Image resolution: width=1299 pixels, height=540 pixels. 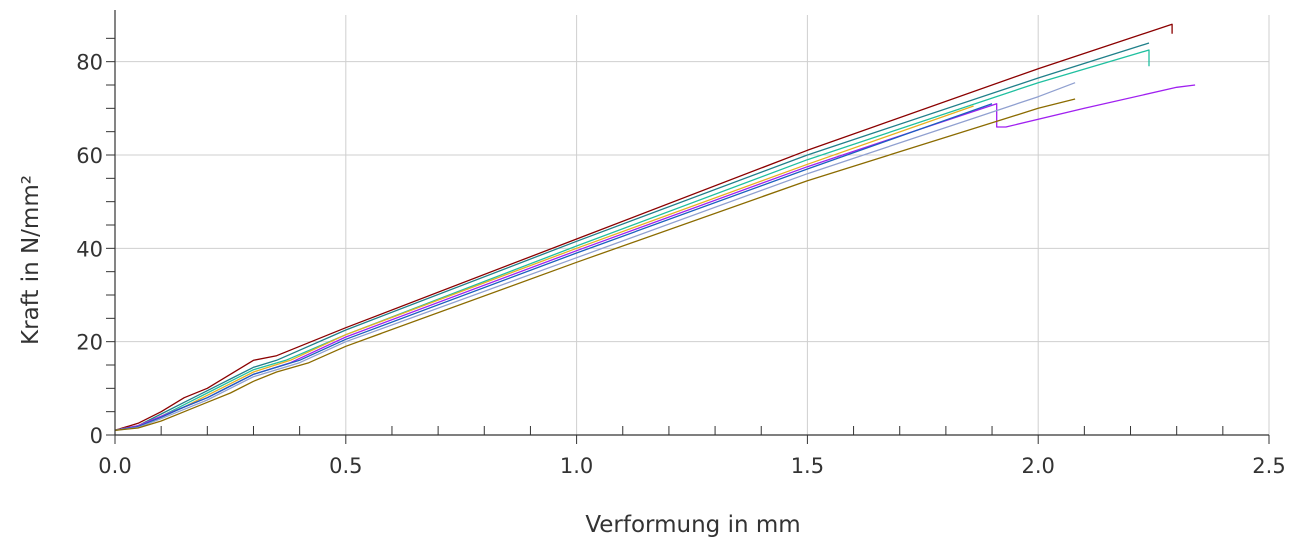 What do you see at coordinates (89, 63) in the screenshot?
I see `y-tick-label: 80` at bounding box center [89, 63].